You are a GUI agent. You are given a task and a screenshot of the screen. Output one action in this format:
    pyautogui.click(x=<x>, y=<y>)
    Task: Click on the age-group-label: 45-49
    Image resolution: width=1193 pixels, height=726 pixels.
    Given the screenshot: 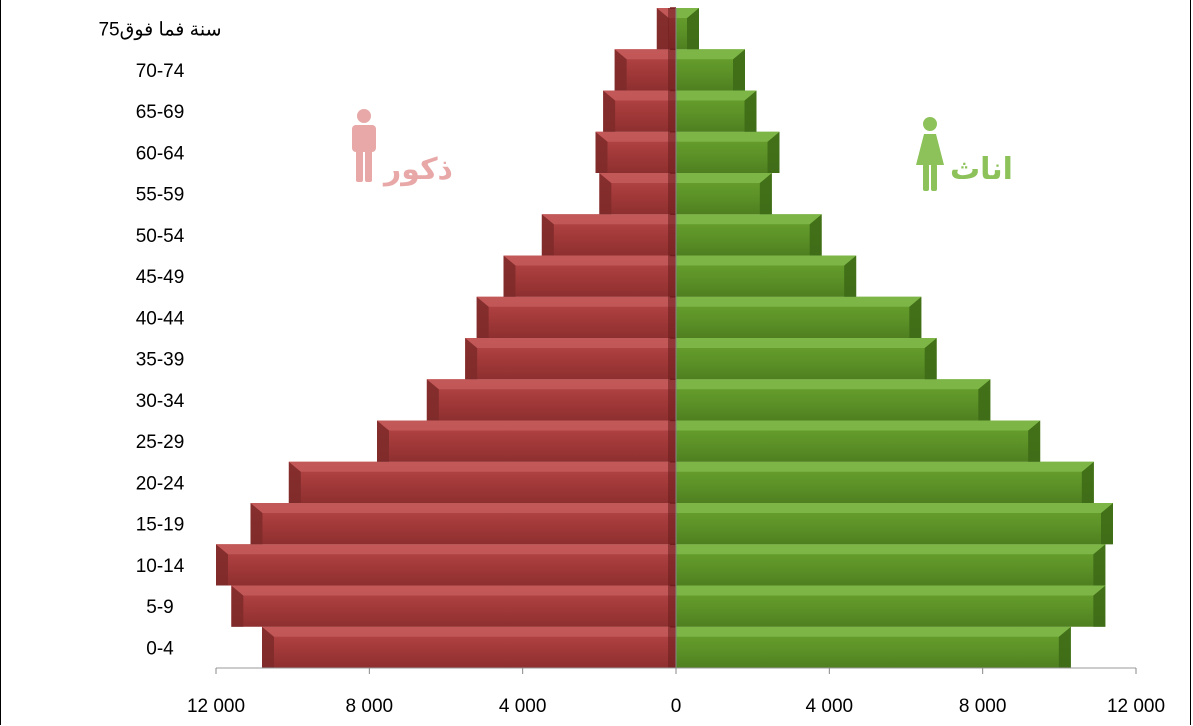 What is the action you would take?
    pyautogui.click(x=160, y=277)
    